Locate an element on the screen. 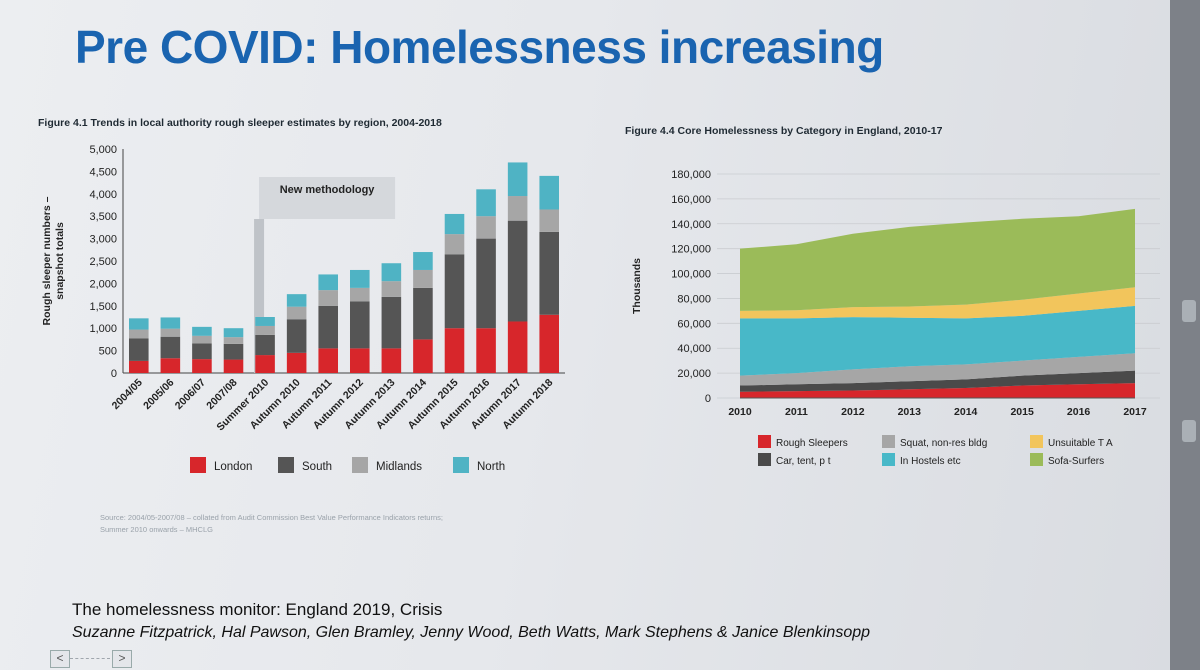 The height and width of the screenshot is (670, 1200). x-tick-label: 2015 is located at coordinates (1022, 412).